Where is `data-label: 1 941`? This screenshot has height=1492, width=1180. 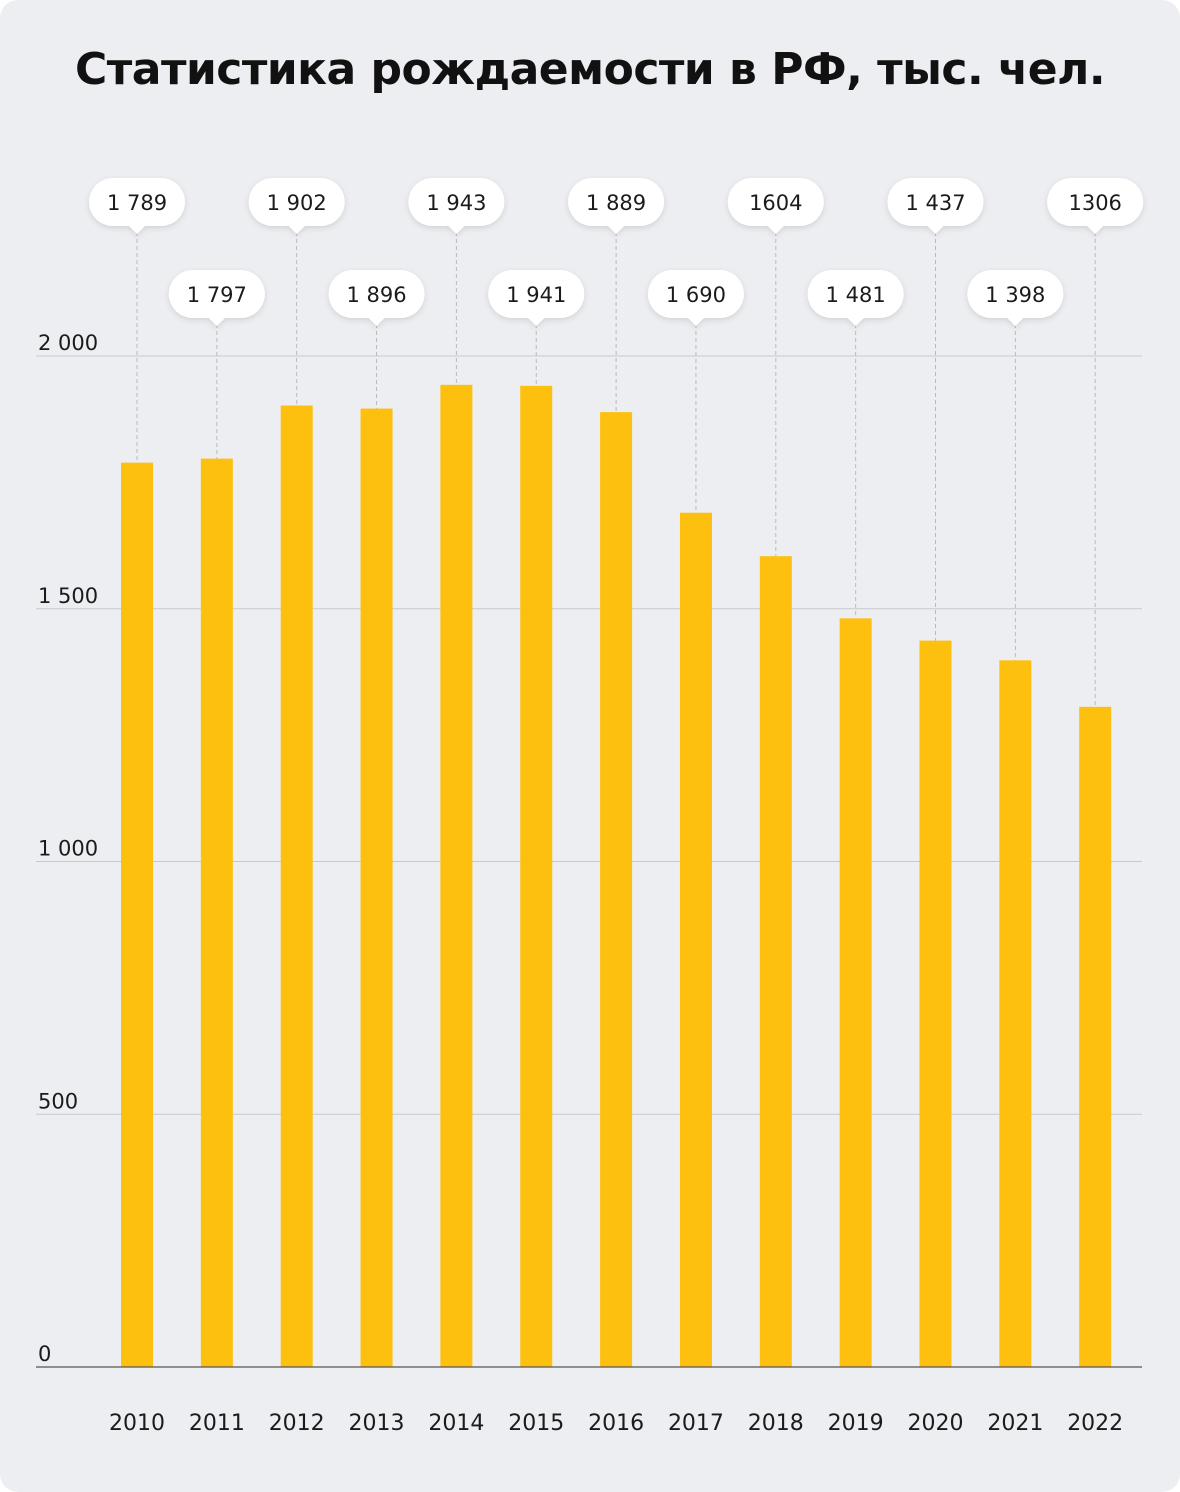
data-label: 1 941 is located at coordinates (536, 295).